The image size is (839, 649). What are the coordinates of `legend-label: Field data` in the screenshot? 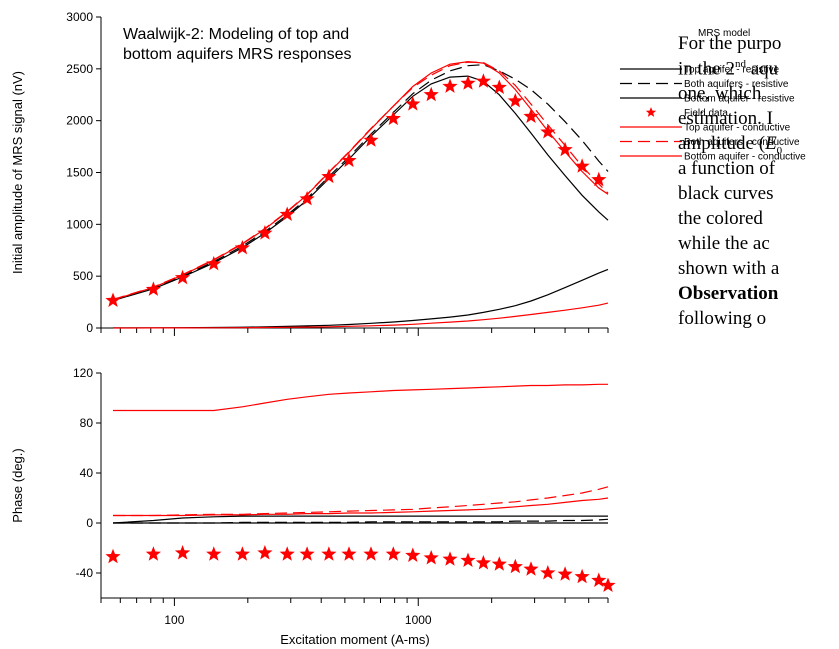 It's located at (706, 113).